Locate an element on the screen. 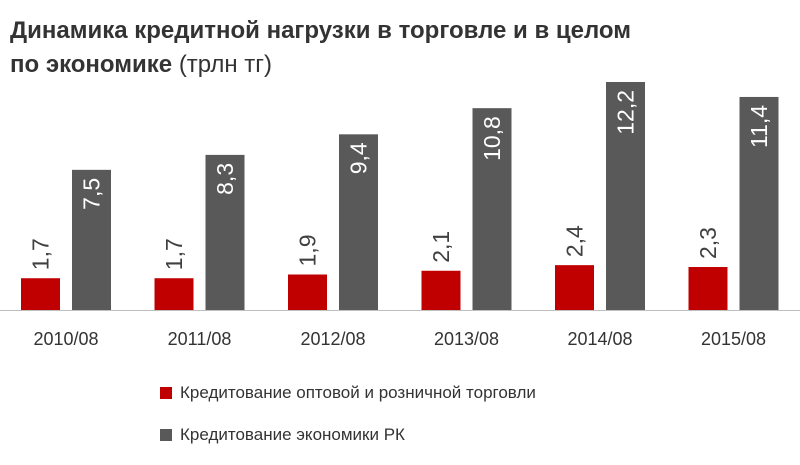 This screenshot has height=465, width=800. legend-label-economy: Кредитование экономики РК is located at coordinates (292, 434).